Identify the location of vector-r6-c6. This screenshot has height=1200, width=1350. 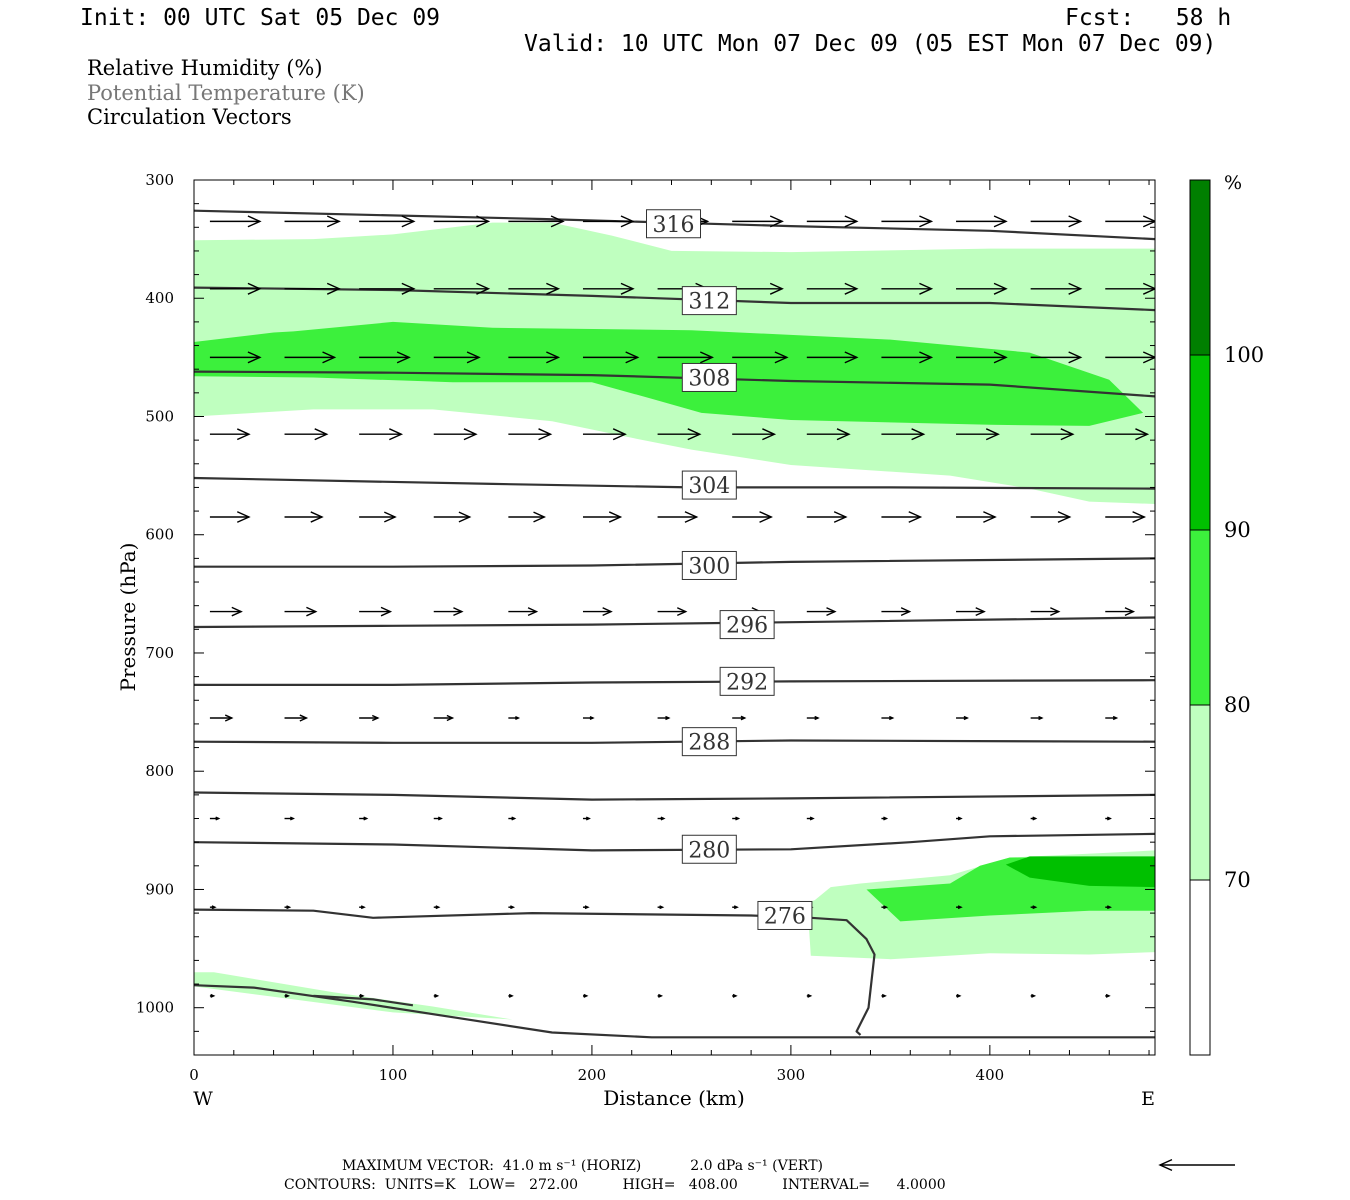
(664, 718).